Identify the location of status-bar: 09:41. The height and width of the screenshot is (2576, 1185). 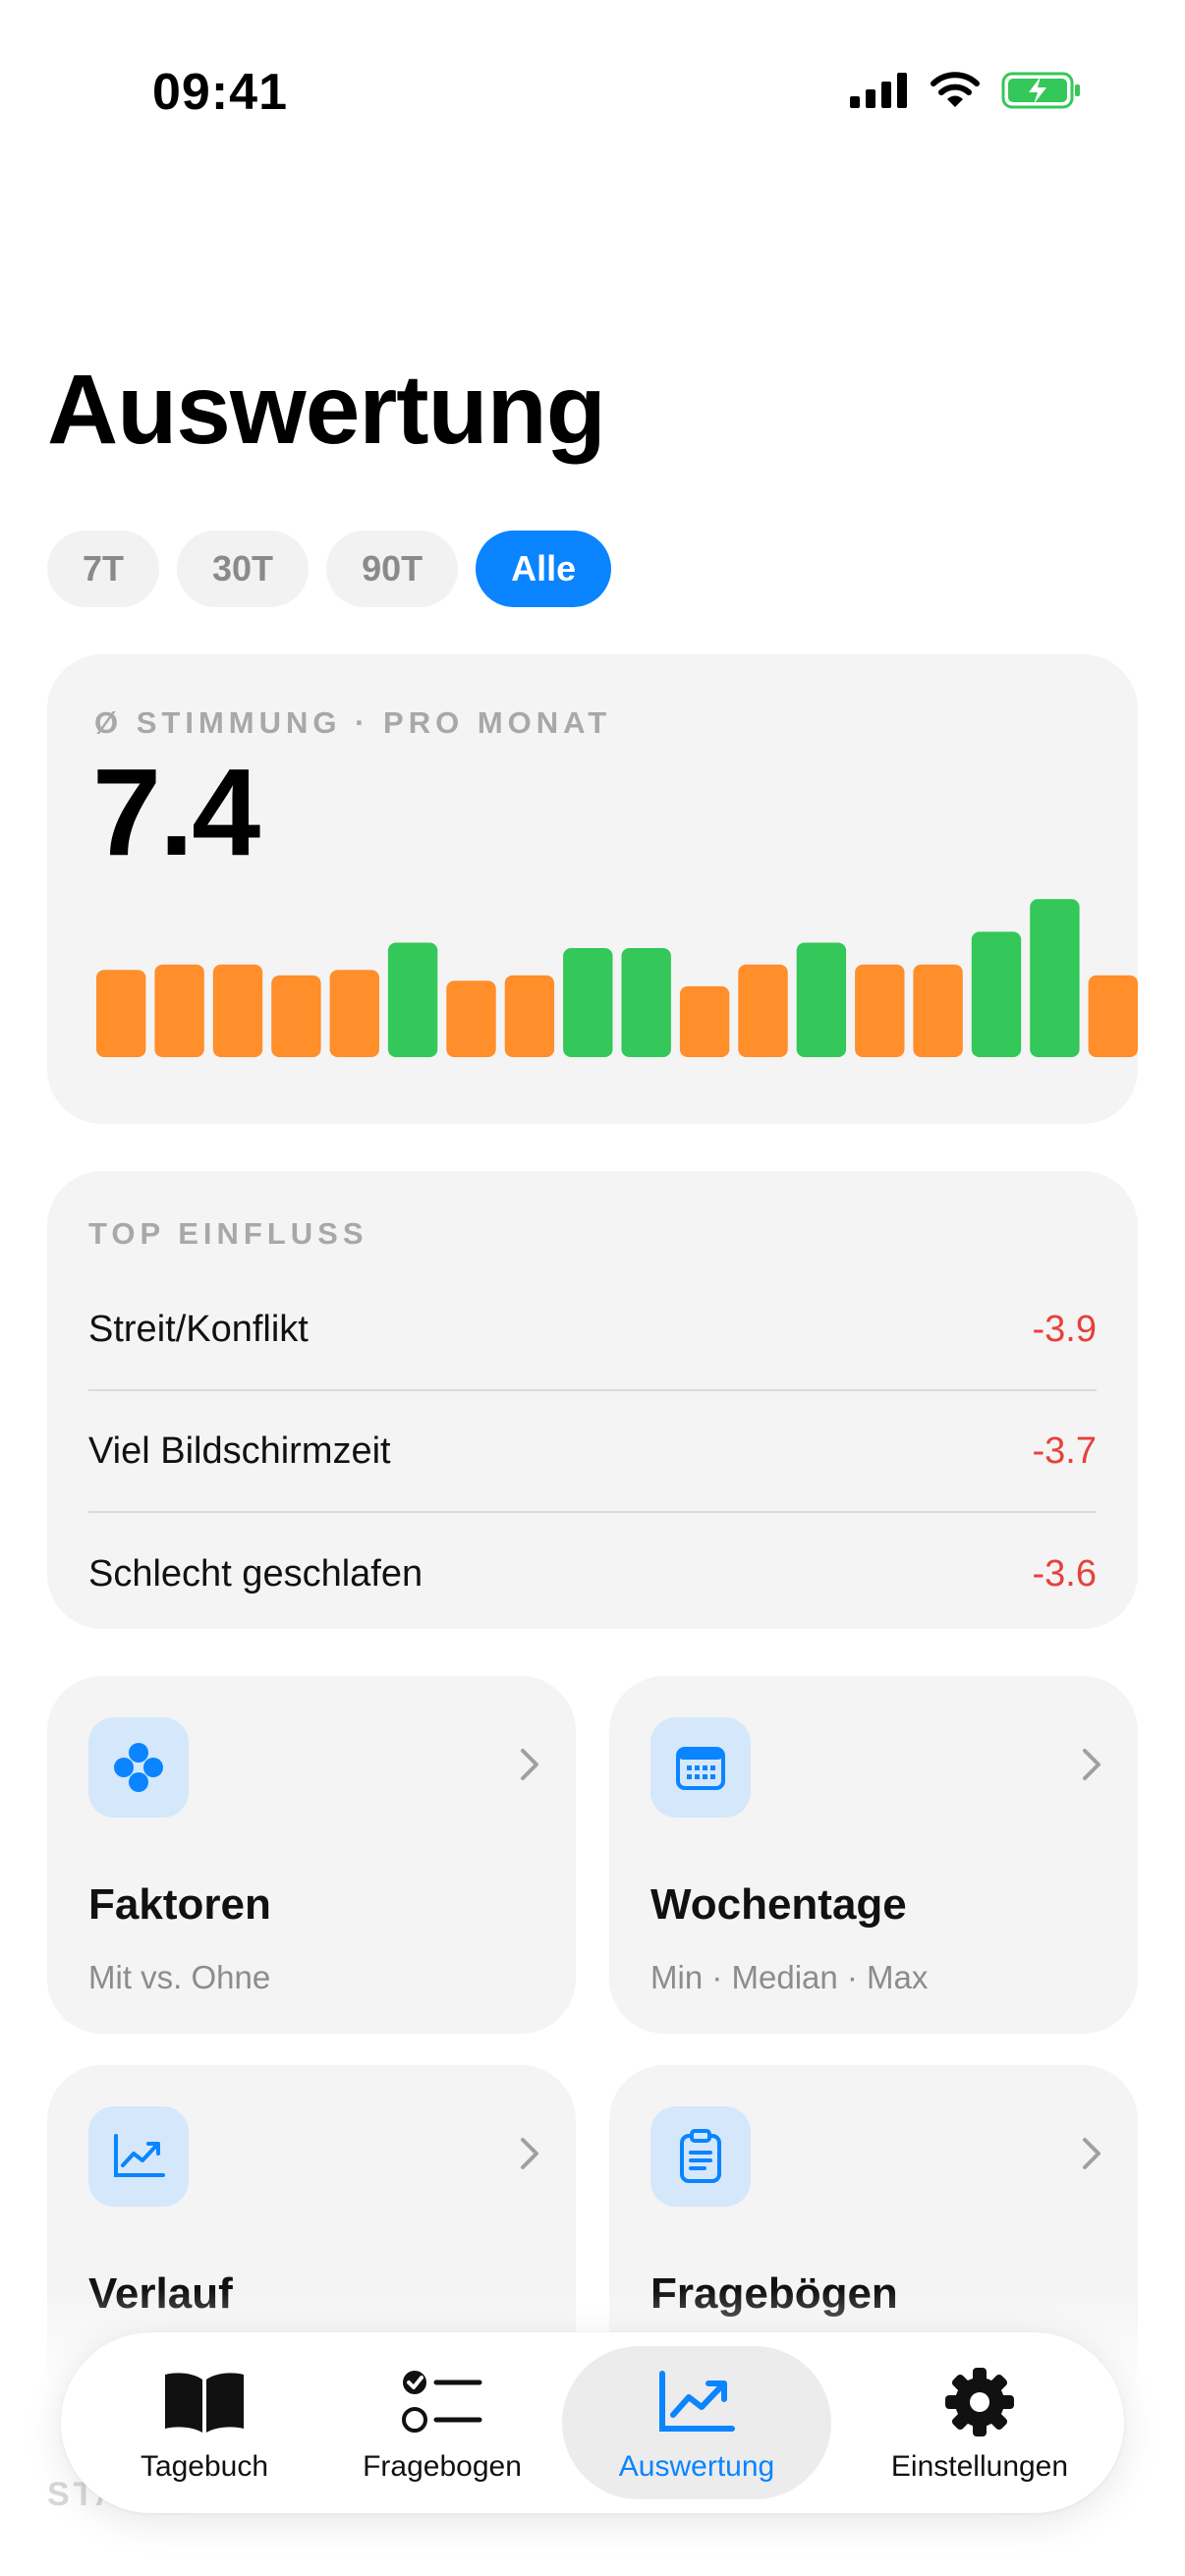
(592, 98).